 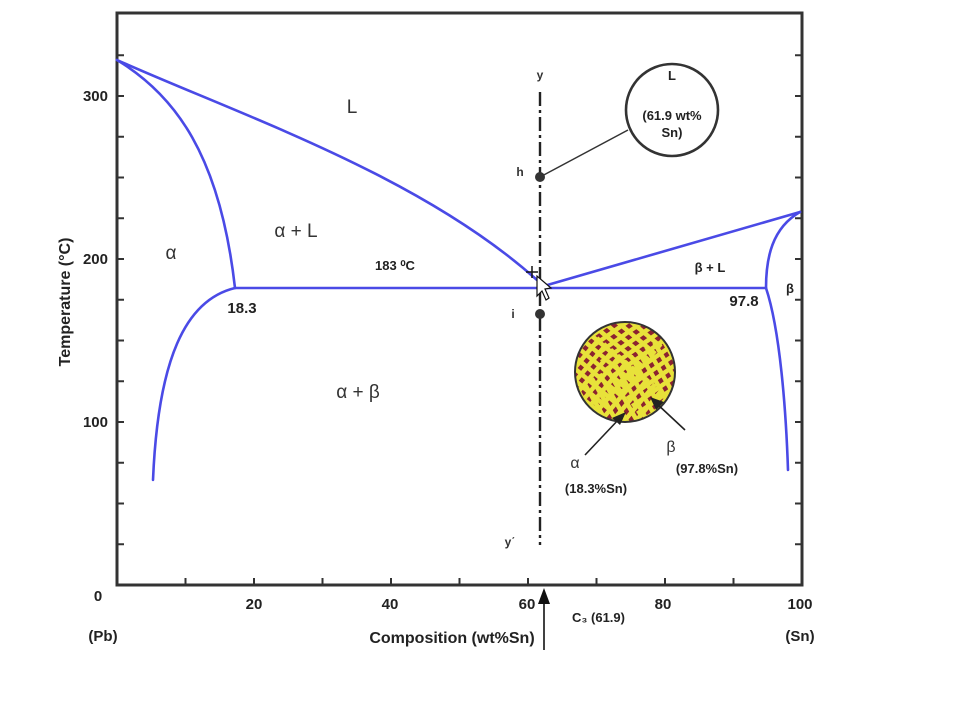 What do you see at coordinates (670, 416) in the screenshot?
I see `beta-arrow` at bounding box center [670, 416].